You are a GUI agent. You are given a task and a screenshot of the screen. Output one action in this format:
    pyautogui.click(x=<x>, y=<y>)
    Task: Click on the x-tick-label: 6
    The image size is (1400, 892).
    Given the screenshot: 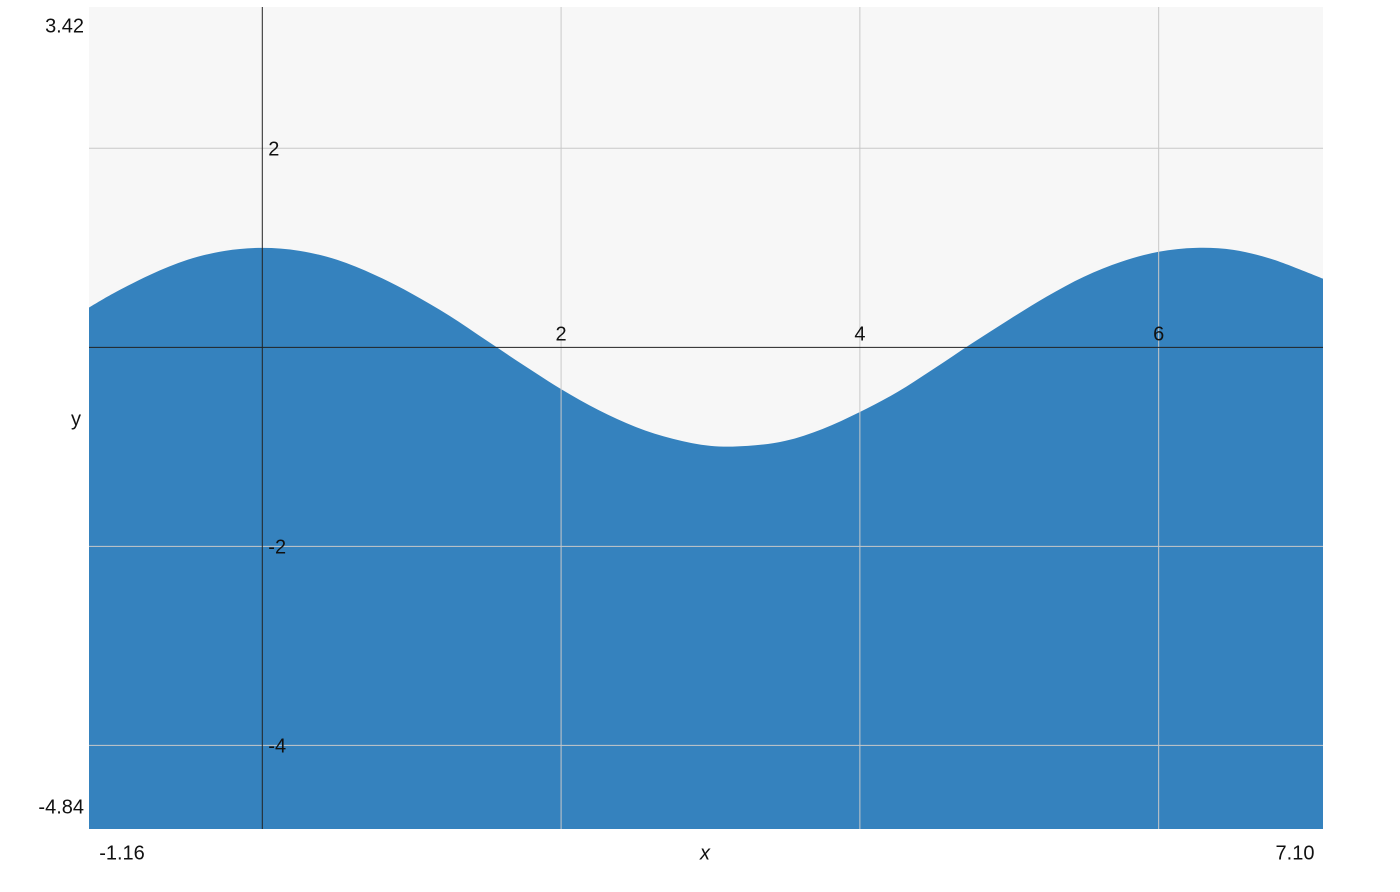 What is the action you would take?
    pyautogui.click(x=1158, y=335)
    